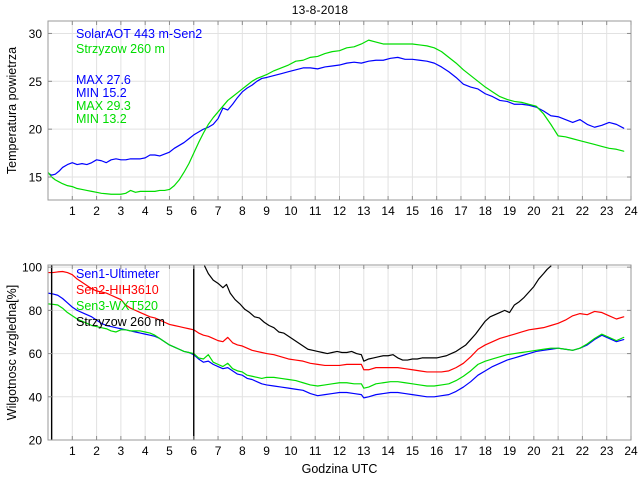 This screenshot has width=640, height=480. Describe the element at coordinates (103, 106) in the screenshot. I see `annotation-text: MAX 29.3` at that location.